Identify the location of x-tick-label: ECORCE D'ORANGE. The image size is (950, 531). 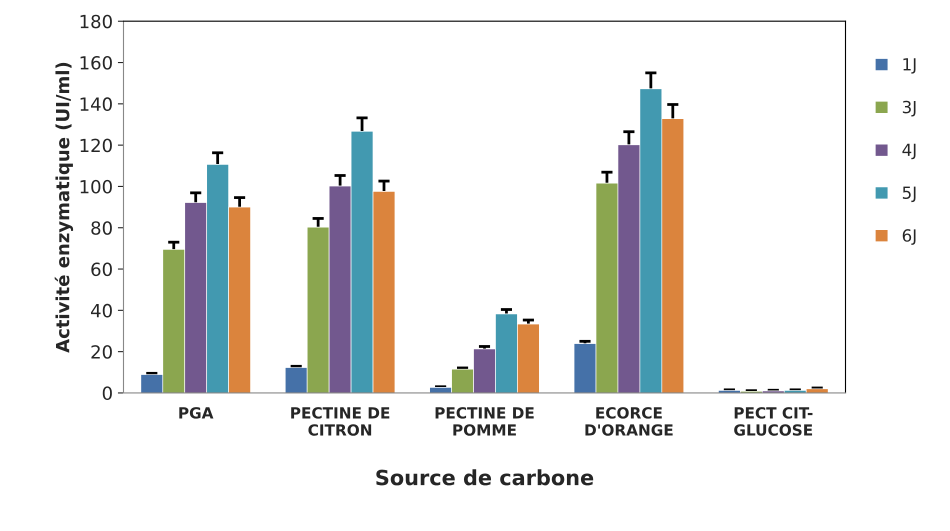
(629, 421).